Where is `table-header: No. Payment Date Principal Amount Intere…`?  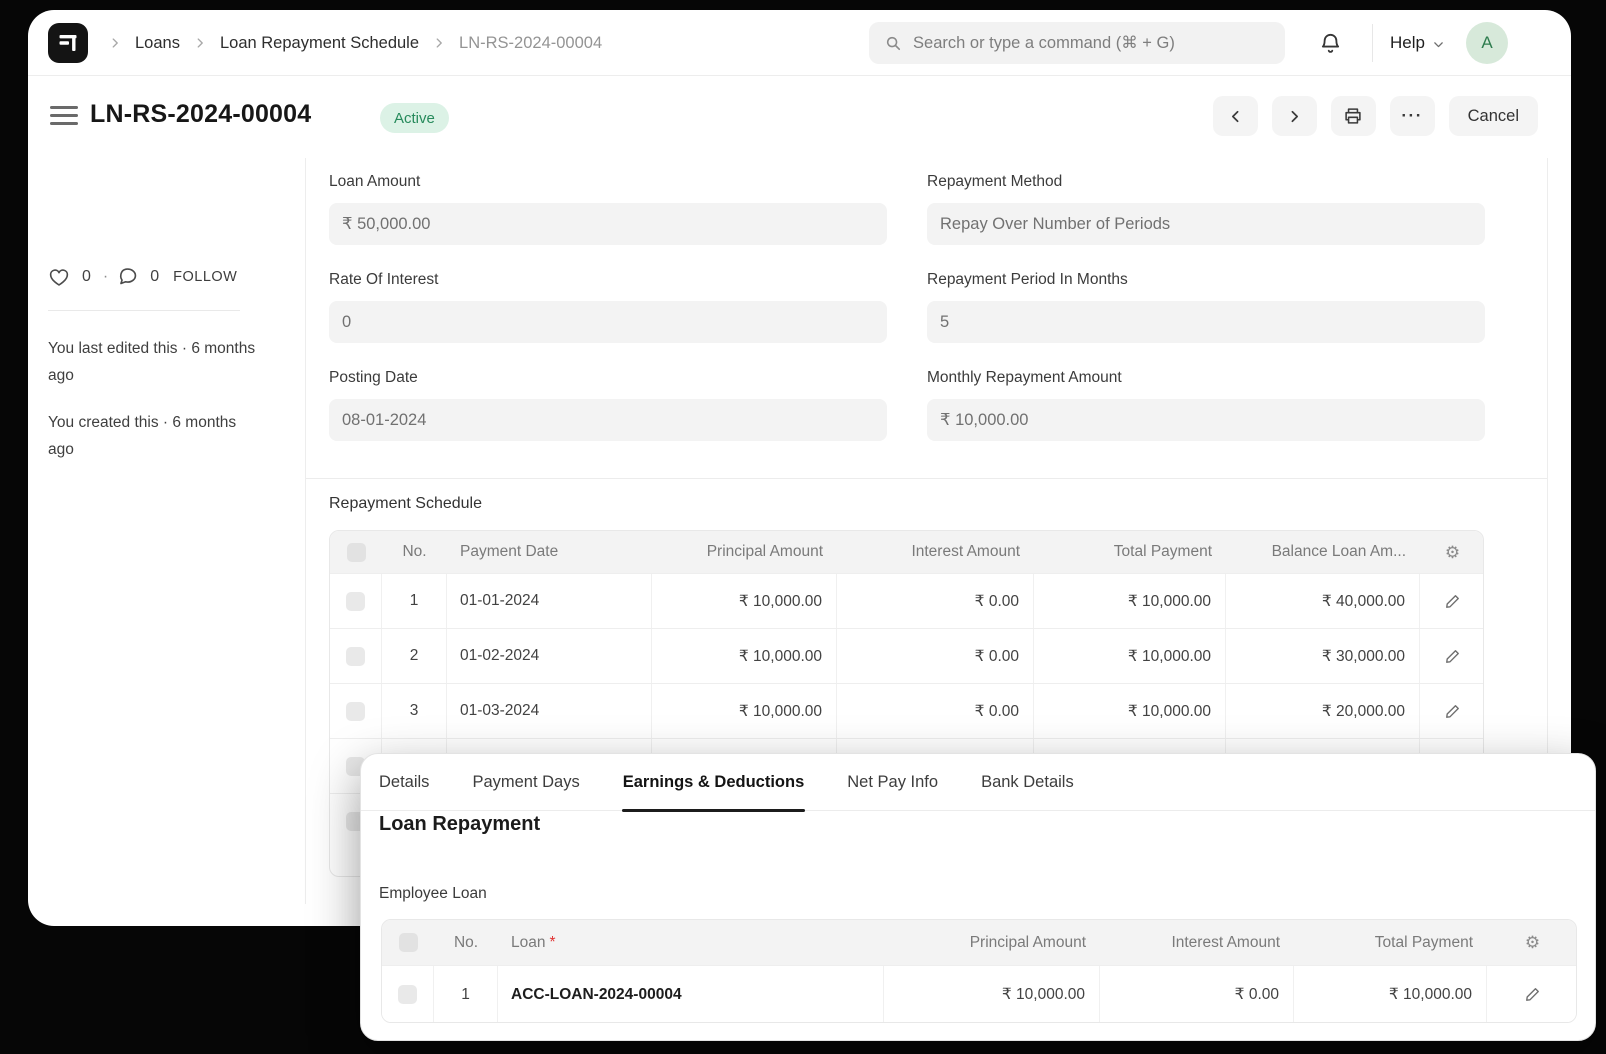
table-header: No. Payment Date Principal Amount Intere… is located at coordinates (906, 552).